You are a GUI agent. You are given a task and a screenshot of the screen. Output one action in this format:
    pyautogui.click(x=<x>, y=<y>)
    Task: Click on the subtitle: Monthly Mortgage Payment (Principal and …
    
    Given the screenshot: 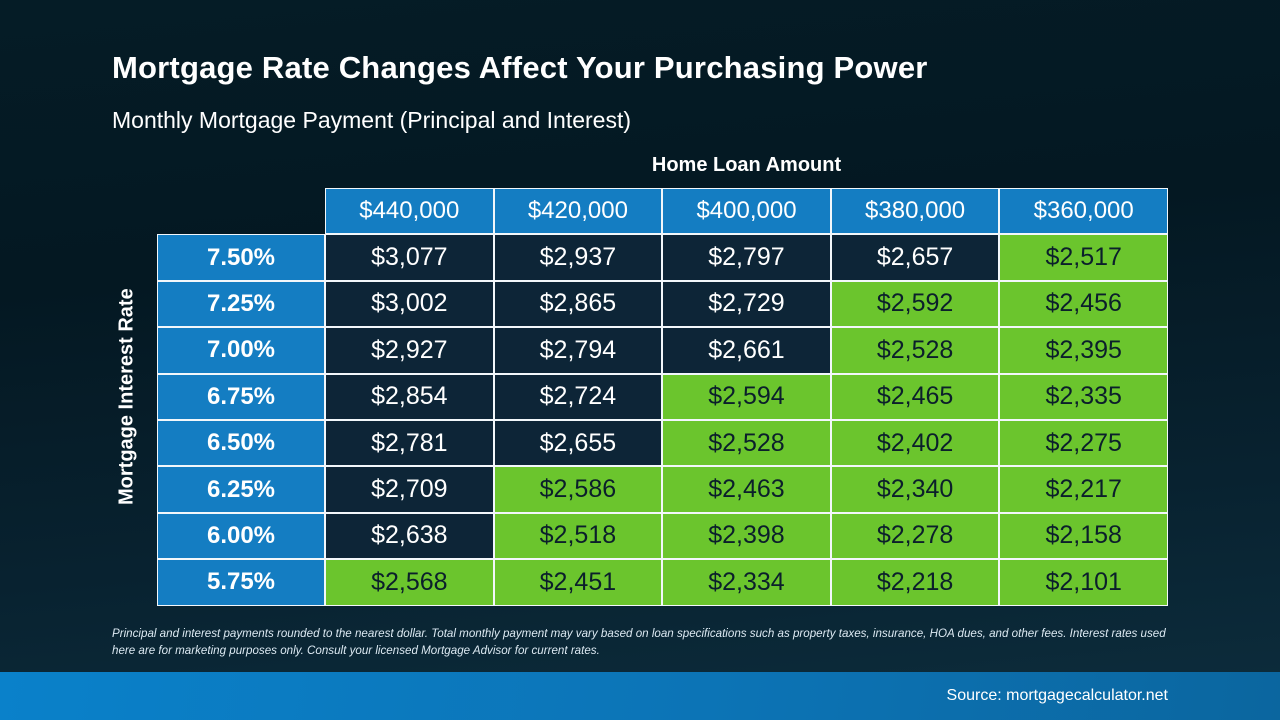 What is the action you would take?
    pyautogui.click(x=372, y=120)
    